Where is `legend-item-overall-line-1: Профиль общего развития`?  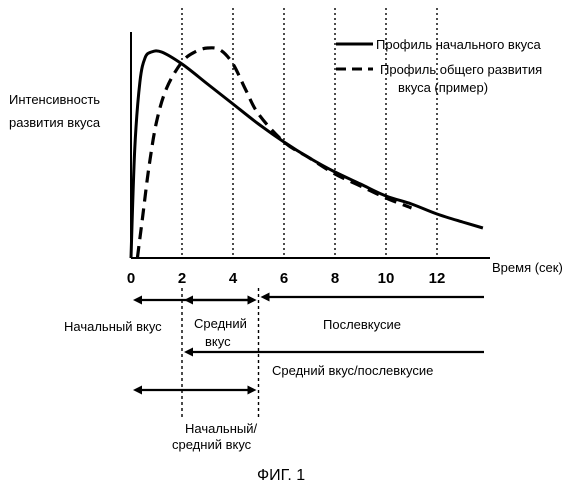
legend-item-overall-line-1: Профиль общего развития is located at coordinates (461, 69).